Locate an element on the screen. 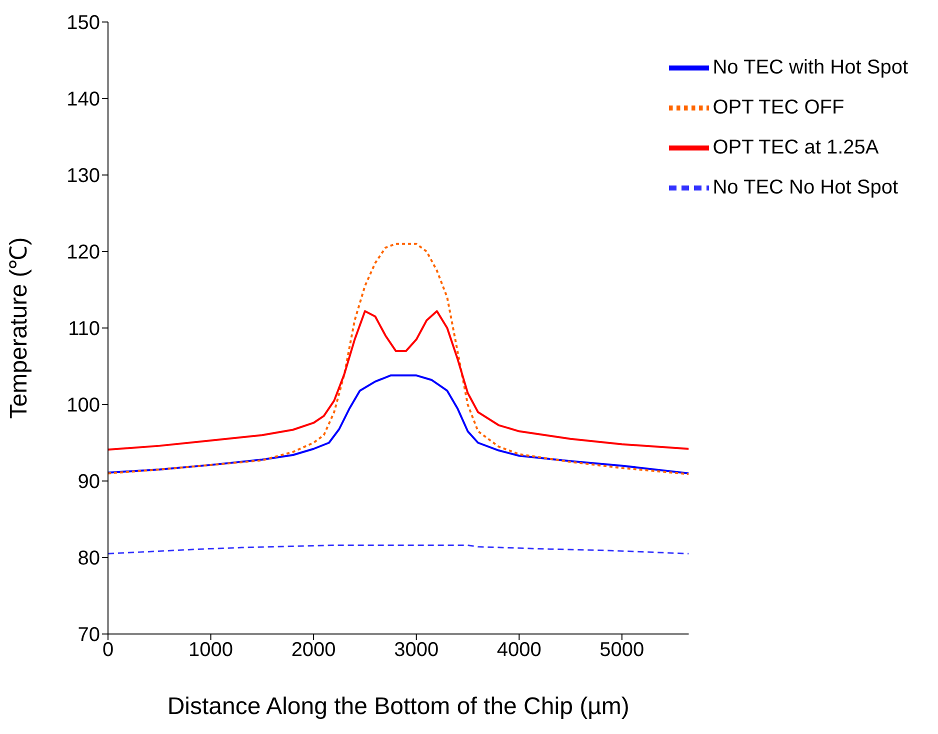 The image size is (938, 734). y-tick-label: 140 is located at coordinates (83, 99).